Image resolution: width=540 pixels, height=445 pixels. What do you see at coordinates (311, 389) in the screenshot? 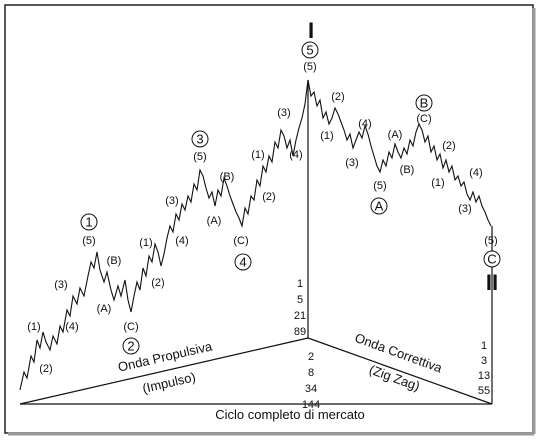
I see `center-number-bottom: 34` at bounding box center [311, 389].